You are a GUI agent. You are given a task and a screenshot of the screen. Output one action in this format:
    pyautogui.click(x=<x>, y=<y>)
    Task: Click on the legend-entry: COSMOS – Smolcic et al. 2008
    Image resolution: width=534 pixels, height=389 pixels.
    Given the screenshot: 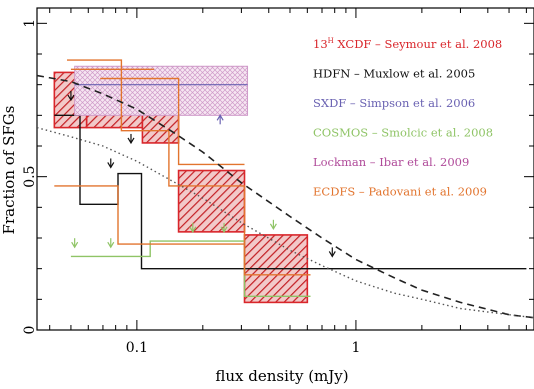 What is the action you would take?
    pyautogui.click(x=403, y=133)
    